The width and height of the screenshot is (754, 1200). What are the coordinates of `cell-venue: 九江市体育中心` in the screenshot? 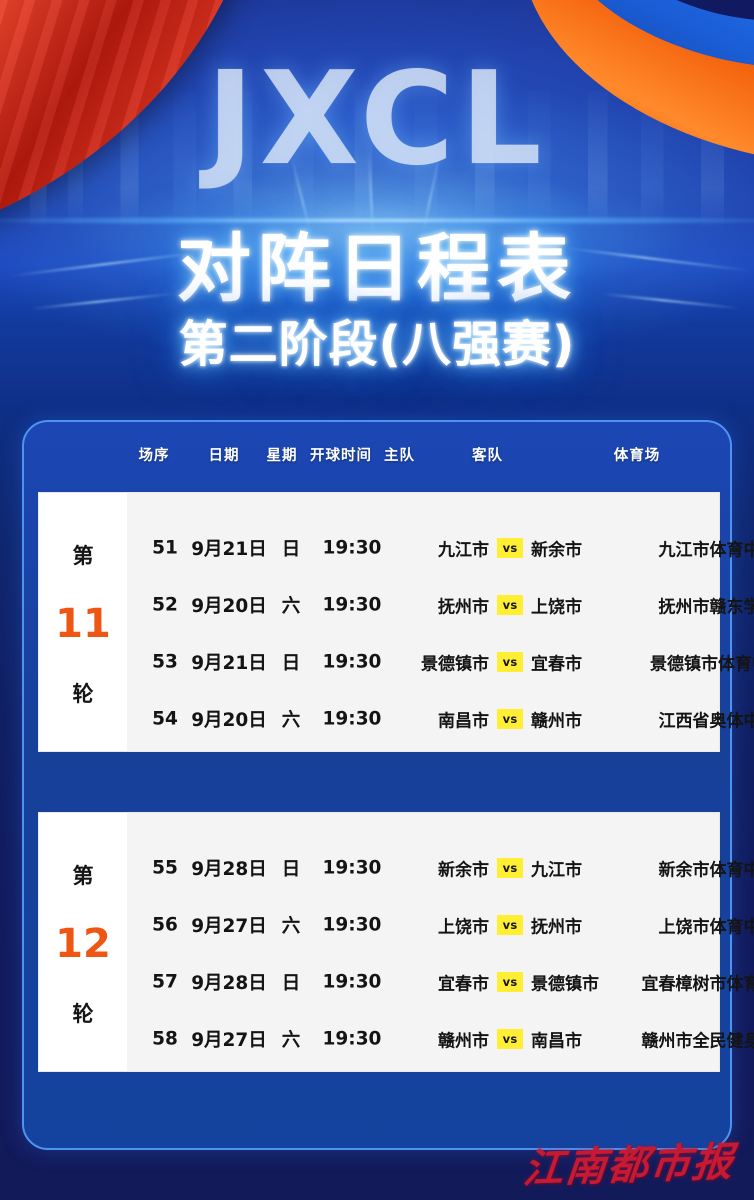 It's located at (706, 550).